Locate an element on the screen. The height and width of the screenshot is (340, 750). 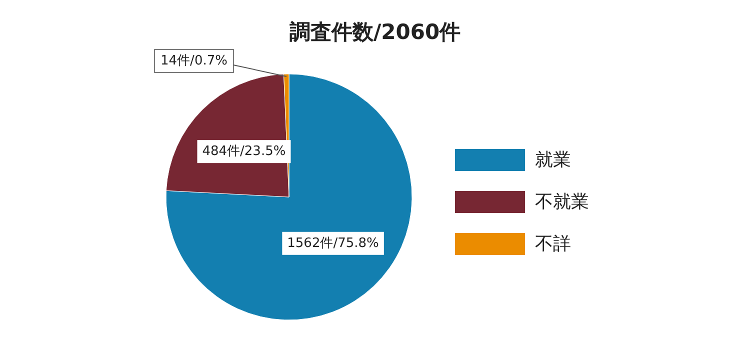
data-label: 14件/0.7% is located at coordinates (194, 61).